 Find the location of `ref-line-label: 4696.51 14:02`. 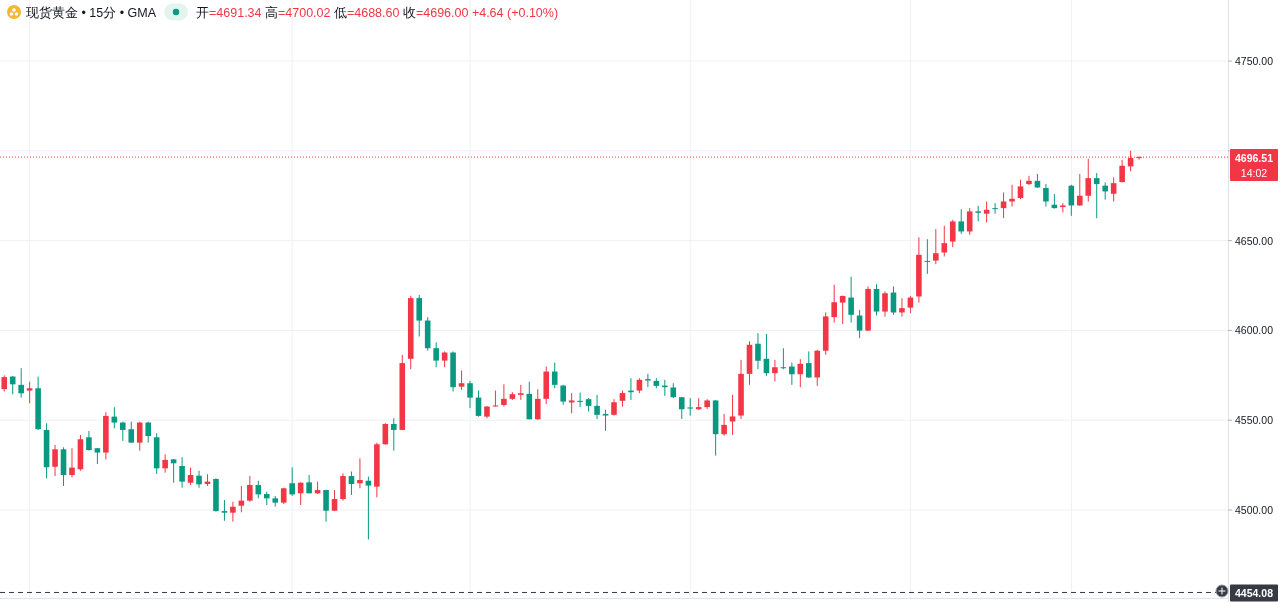

ref-line-label: 4696.51 14:02 is located at coordinates (1254, 165).